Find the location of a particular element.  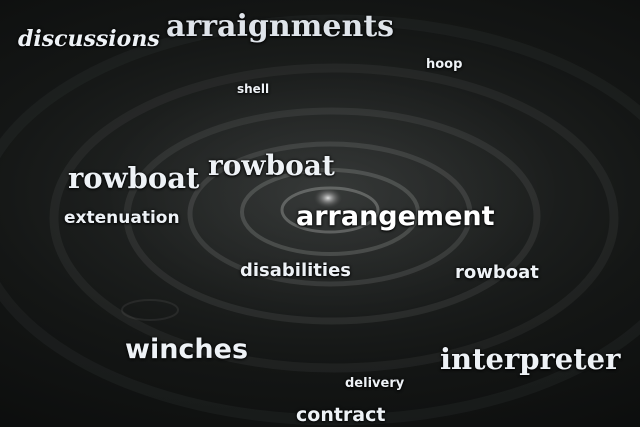

water-drop is located at coordinates (328, 198).